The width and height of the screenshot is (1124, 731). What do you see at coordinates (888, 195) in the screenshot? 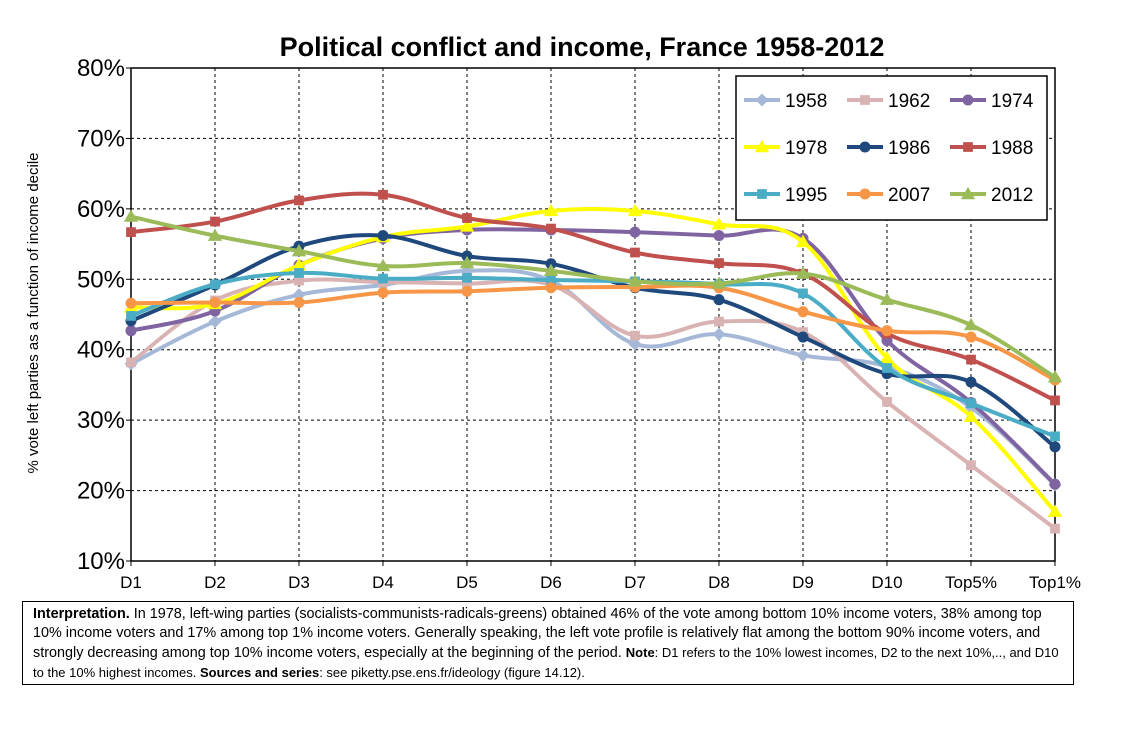
I see `legend-item-2007: 2007` at bounding box center [888, 195].